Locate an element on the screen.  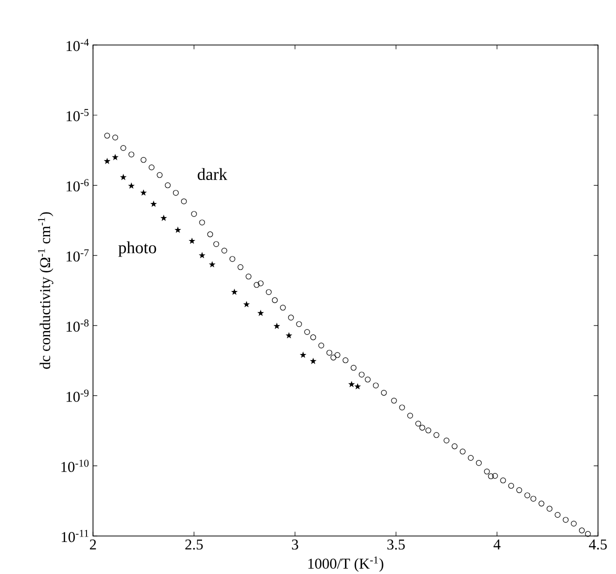
y-tick-label: 10$^{-9}$ is located at coordinates (77, 396).